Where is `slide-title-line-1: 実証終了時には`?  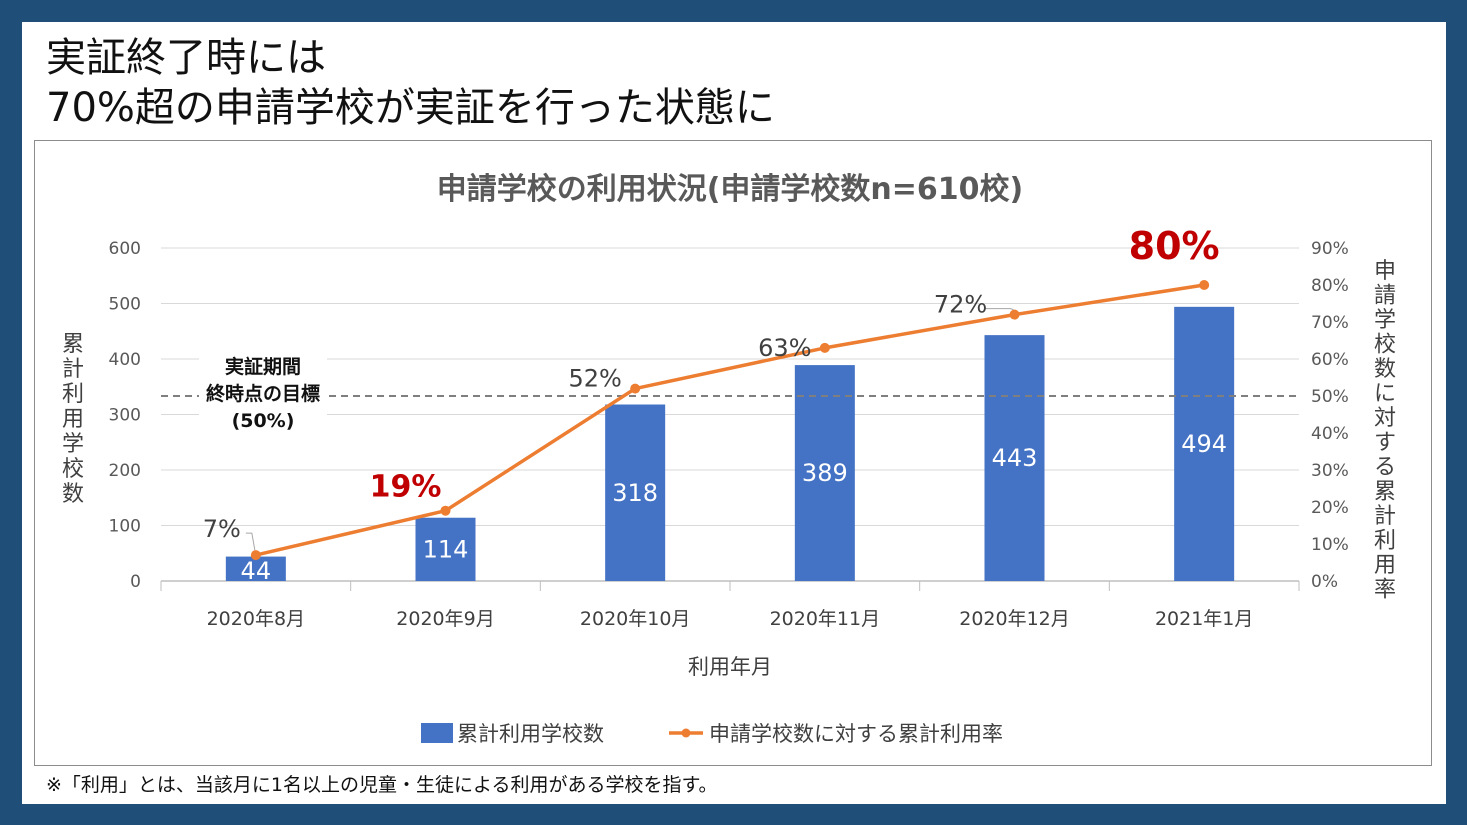 slide-title-line-1: 実証終了時には is located at coordinates (186, 58).